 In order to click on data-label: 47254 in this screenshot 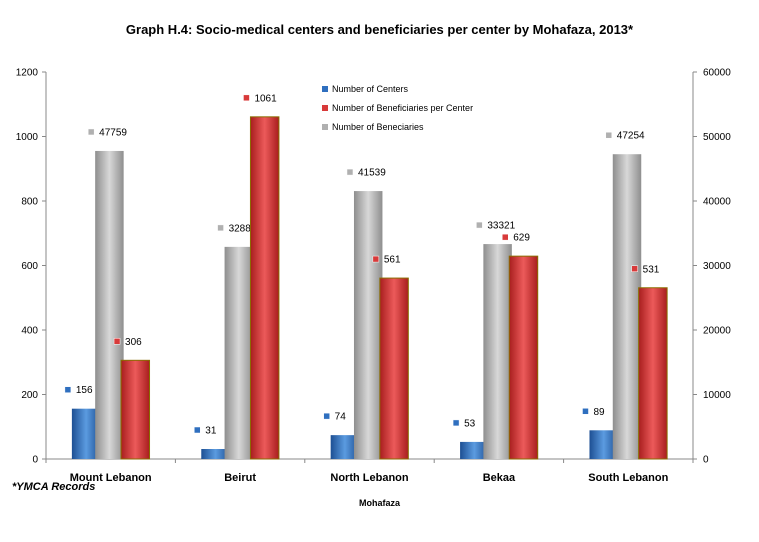, I will do `click(631, 136)`.